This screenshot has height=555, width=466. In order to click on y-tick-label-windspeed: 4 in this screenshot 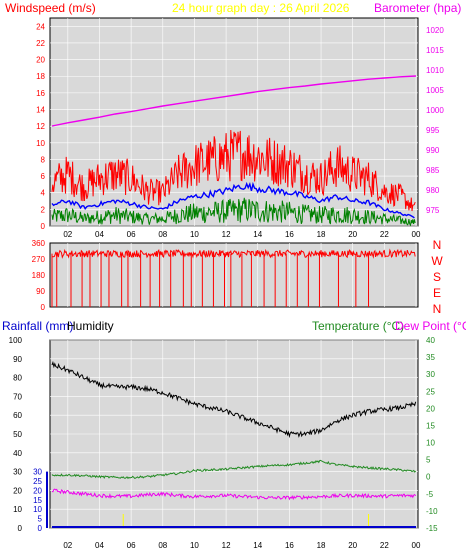, I will do `click(43, 193)`.